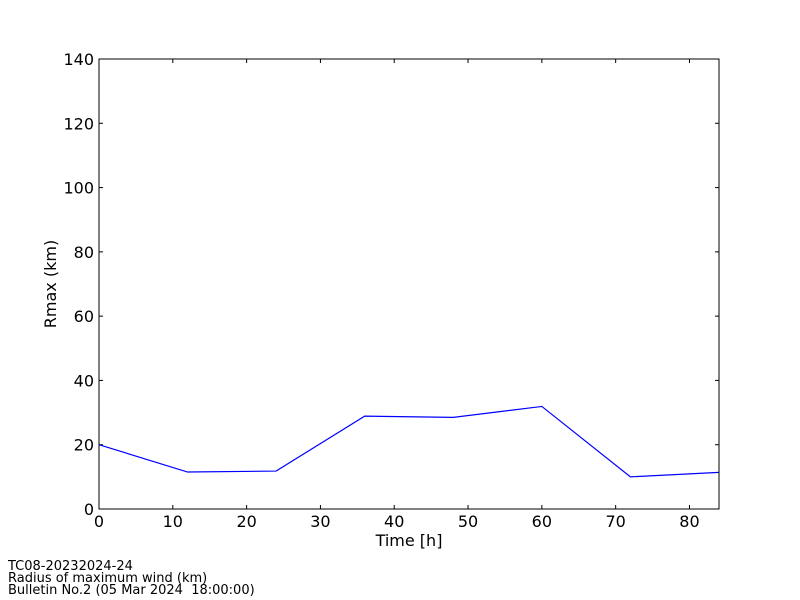  Describe the element at coordinates (99, 521) in the screenshot. I see `x-tick-label: 0` at that location.